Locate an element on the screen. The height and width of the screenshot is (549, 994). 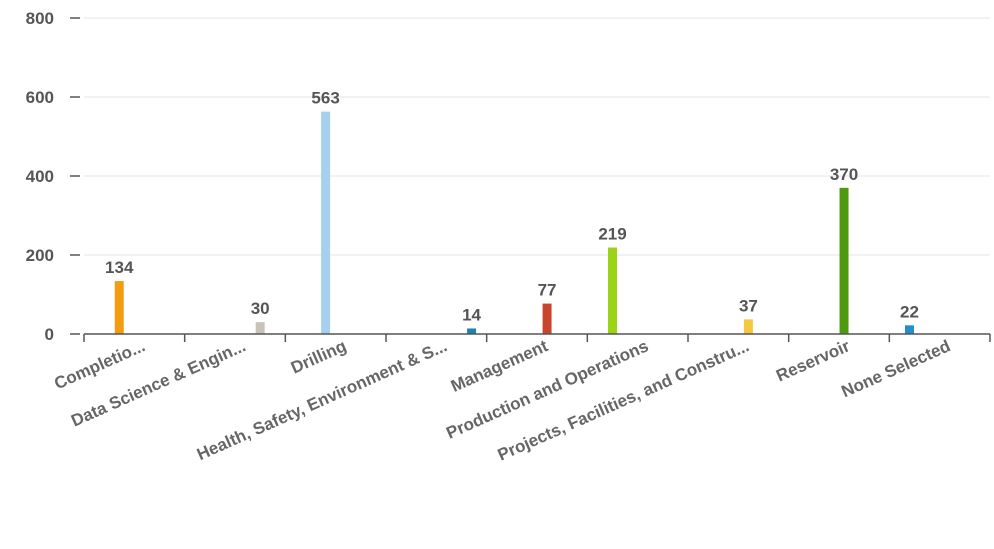
x-category-label: Reservoir is located at coordinates (813, 360).